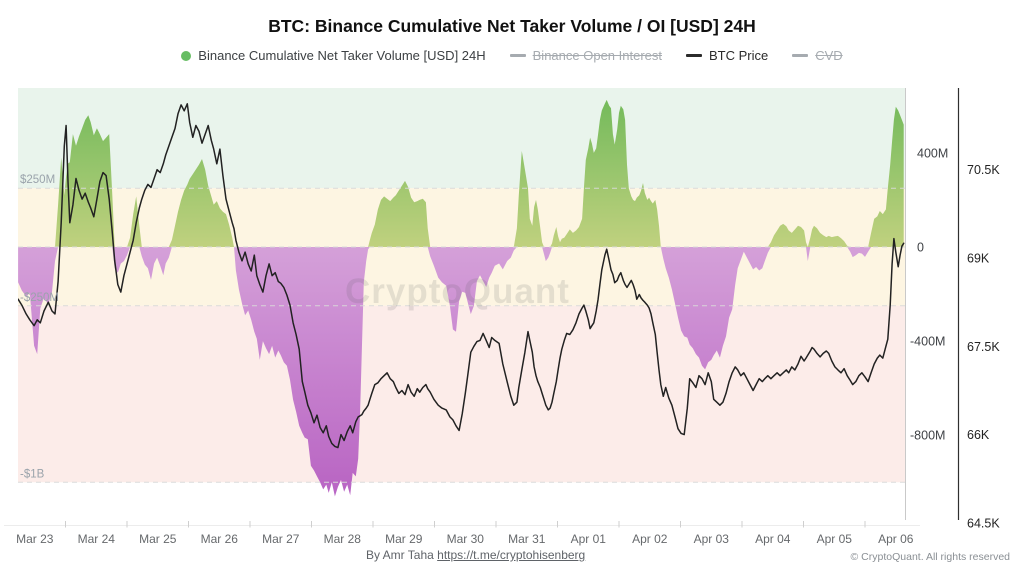 The width and height of the screenshot is (1024, 576). I want to click on price-axis-label: 66K, so click(978, 435).